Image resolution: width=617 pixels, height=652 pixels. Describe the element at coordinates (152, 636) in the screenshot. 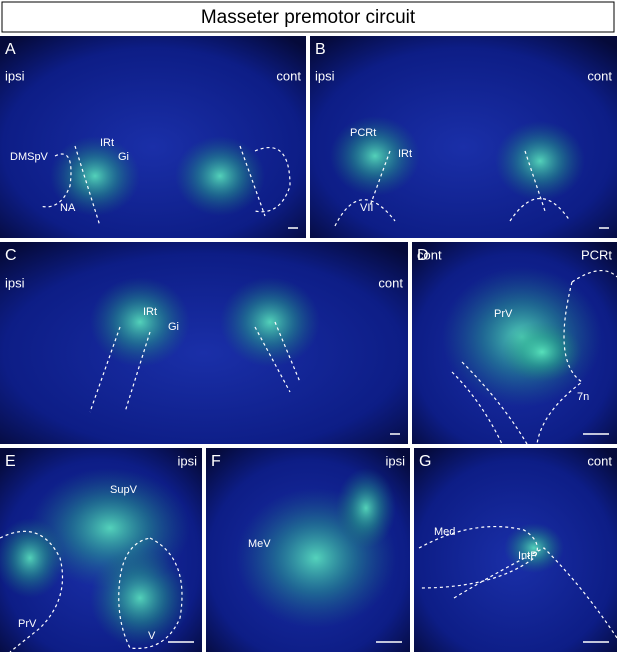

I see `region-label: V` at that location.